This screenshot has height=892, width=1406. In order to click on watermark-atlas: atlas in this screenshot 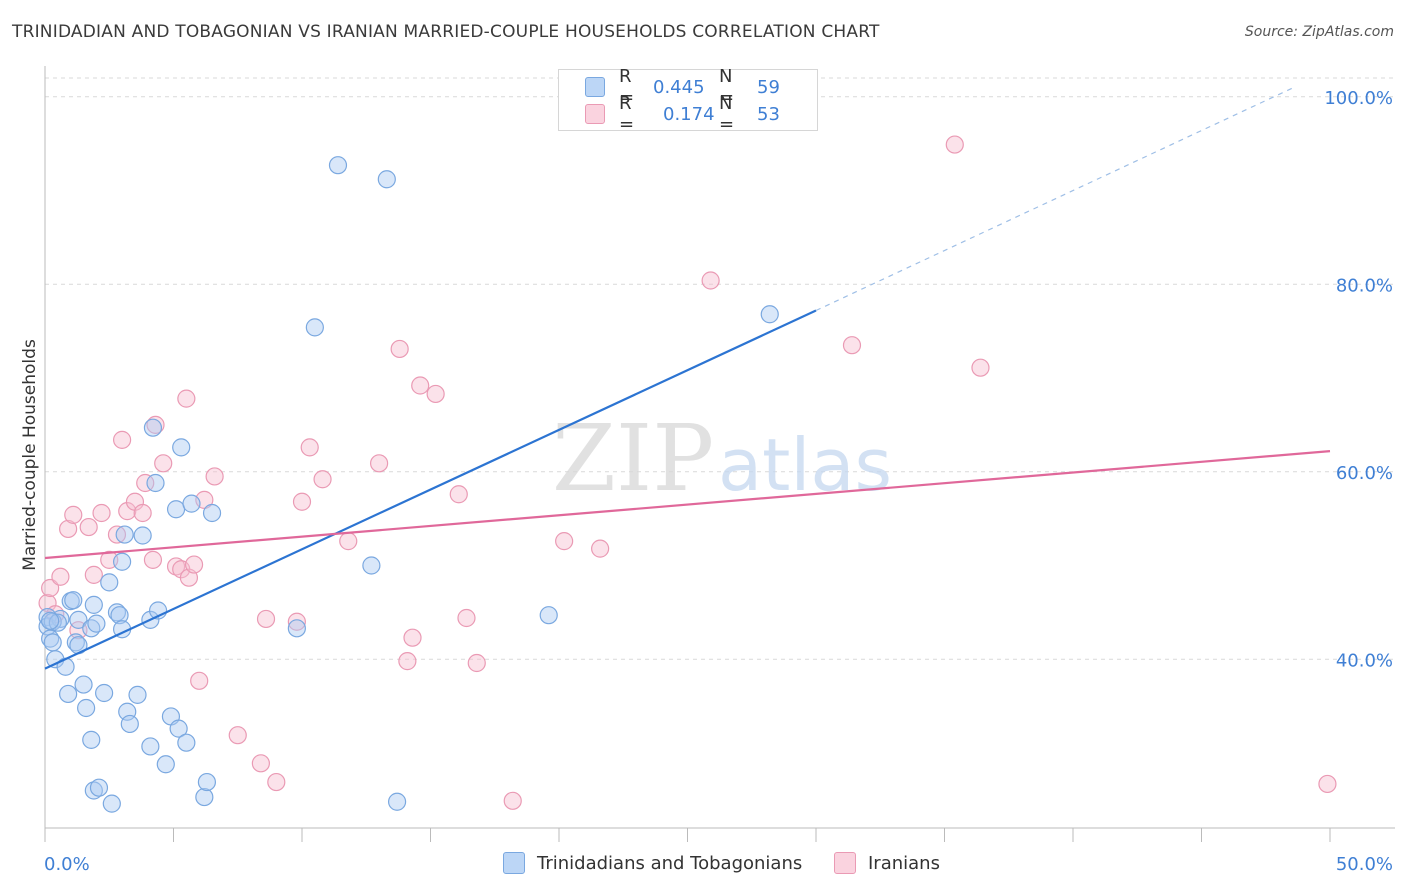, I will do `click(805, 465)`.